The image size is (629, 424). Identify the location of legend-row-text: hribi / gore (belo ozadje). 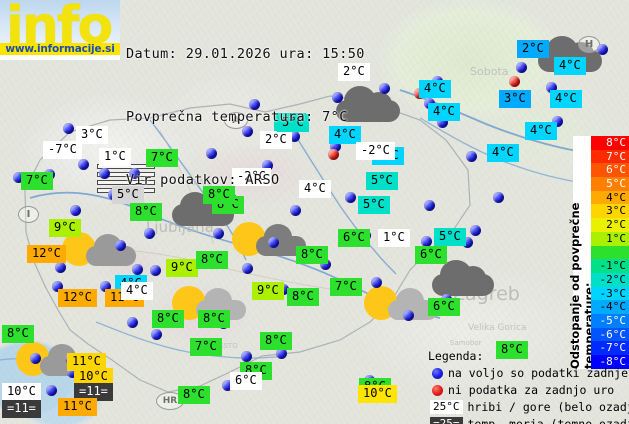
(548, 407).